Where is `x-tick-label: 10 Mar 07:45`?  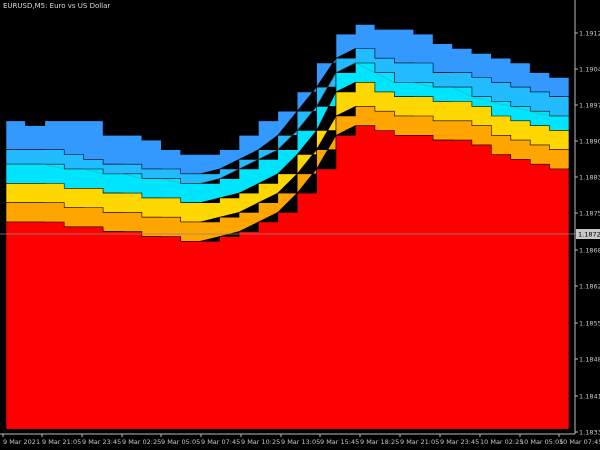
x-tick-label: 10 Mar 07:45 is located at coordinates (579, 442).